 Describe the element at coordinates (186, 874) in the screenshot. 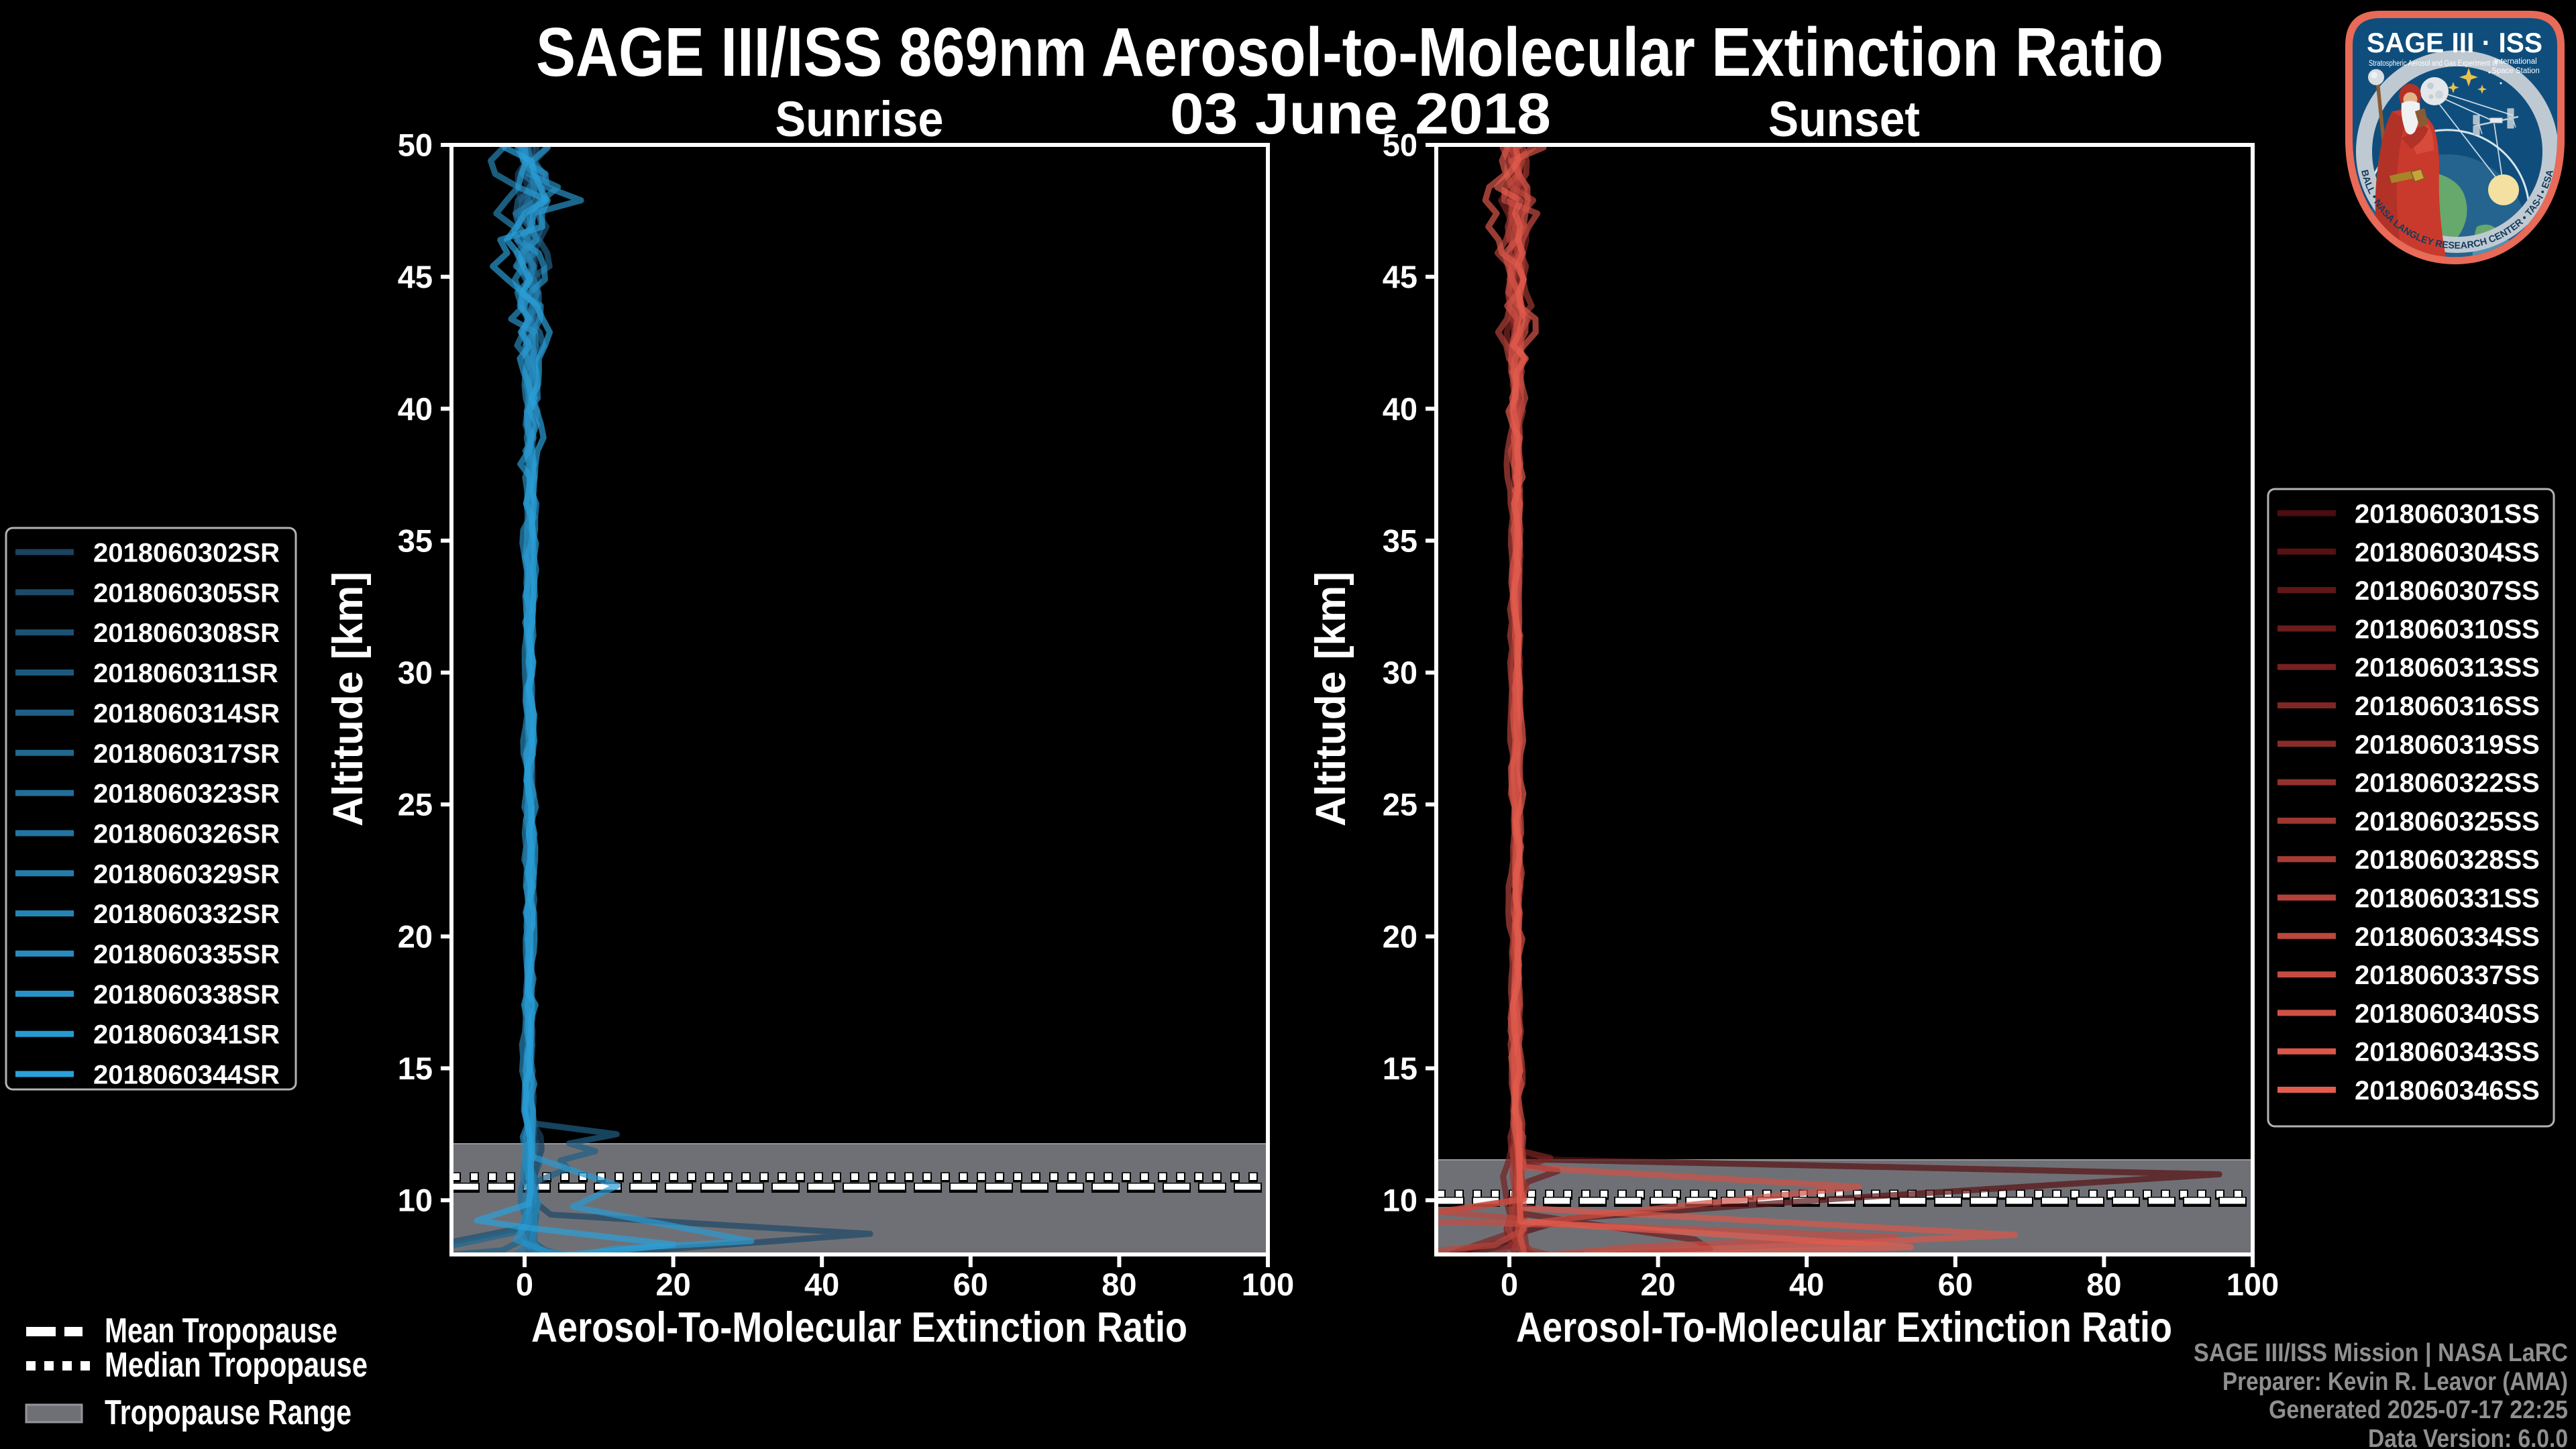

I see `svg-text: 2018060329SR` at that location.